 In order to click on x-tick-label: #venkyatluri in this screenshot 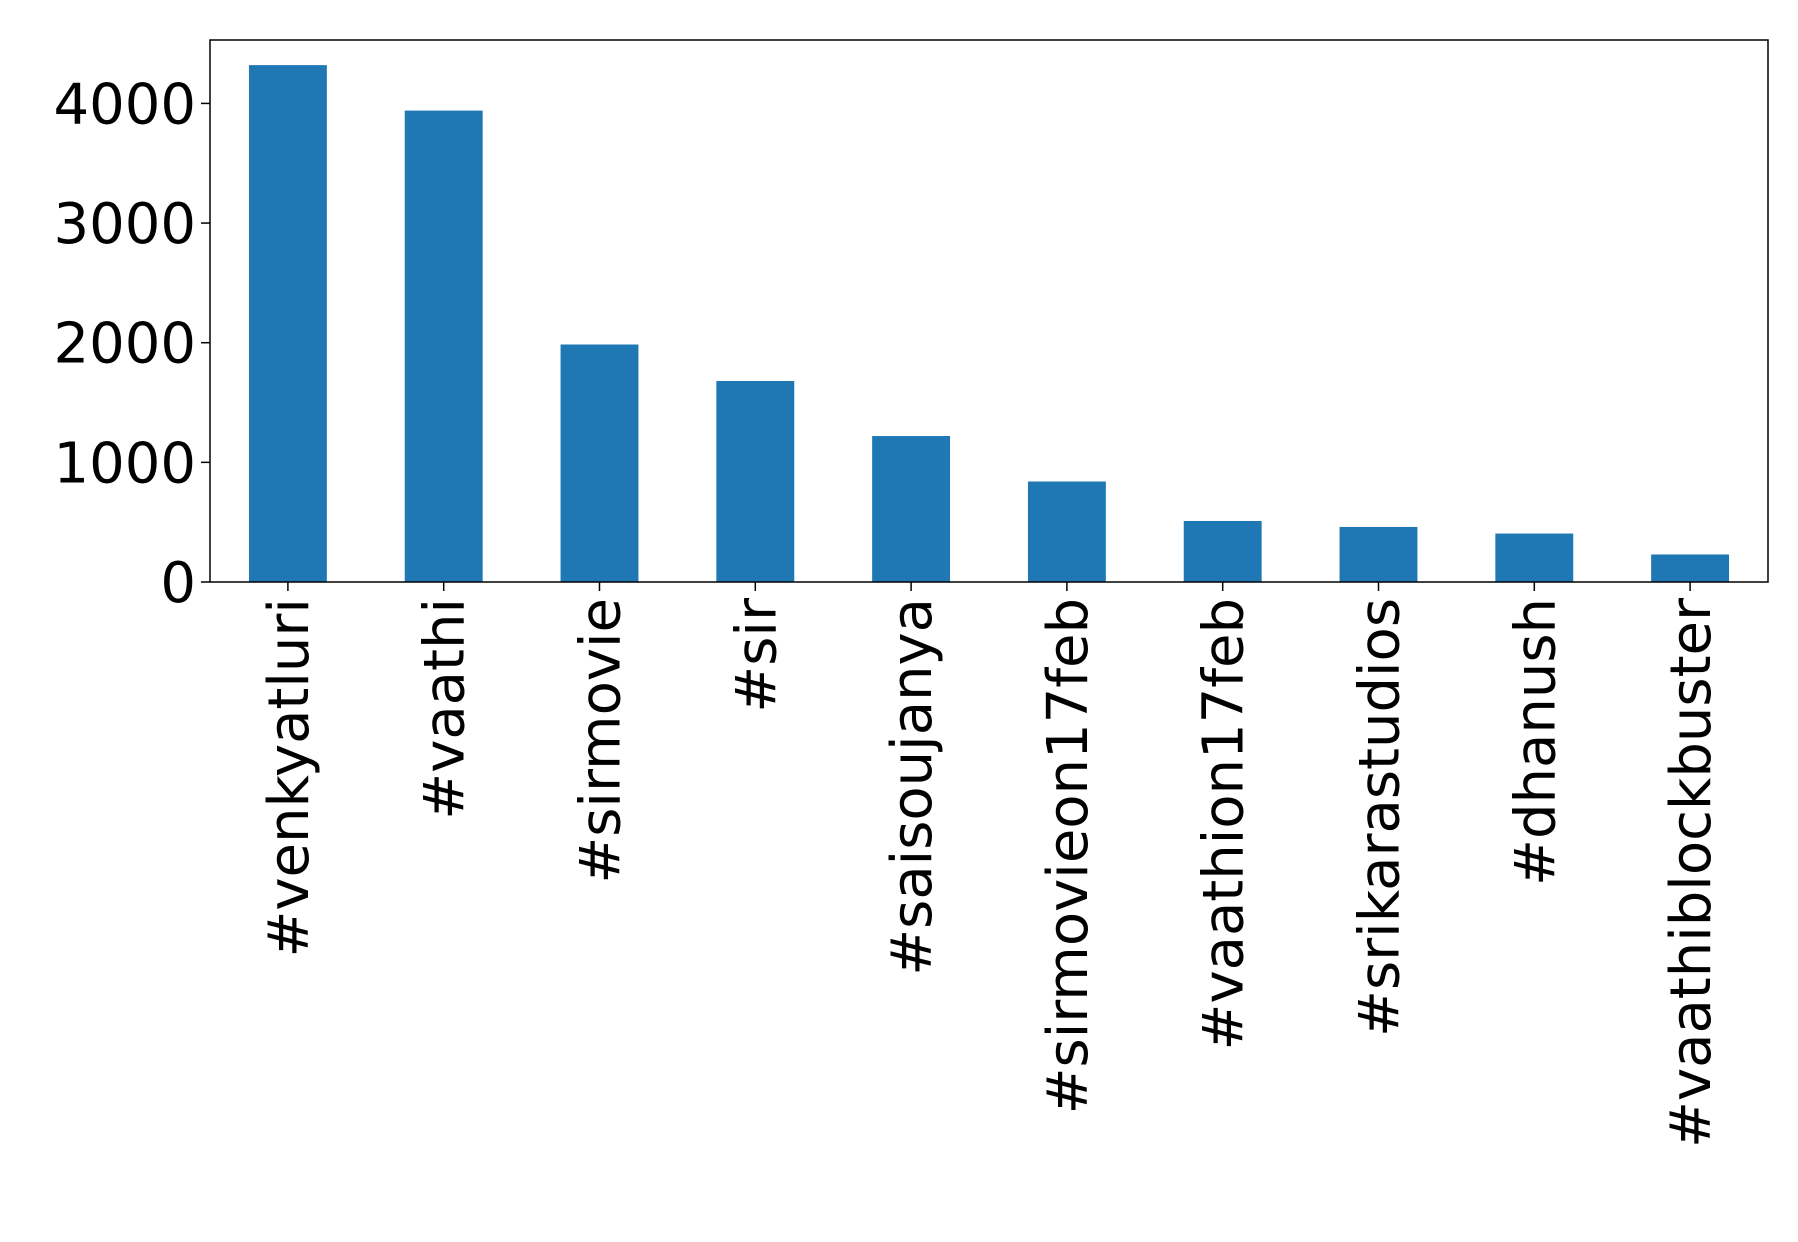, I will do `click(289, 778)`.